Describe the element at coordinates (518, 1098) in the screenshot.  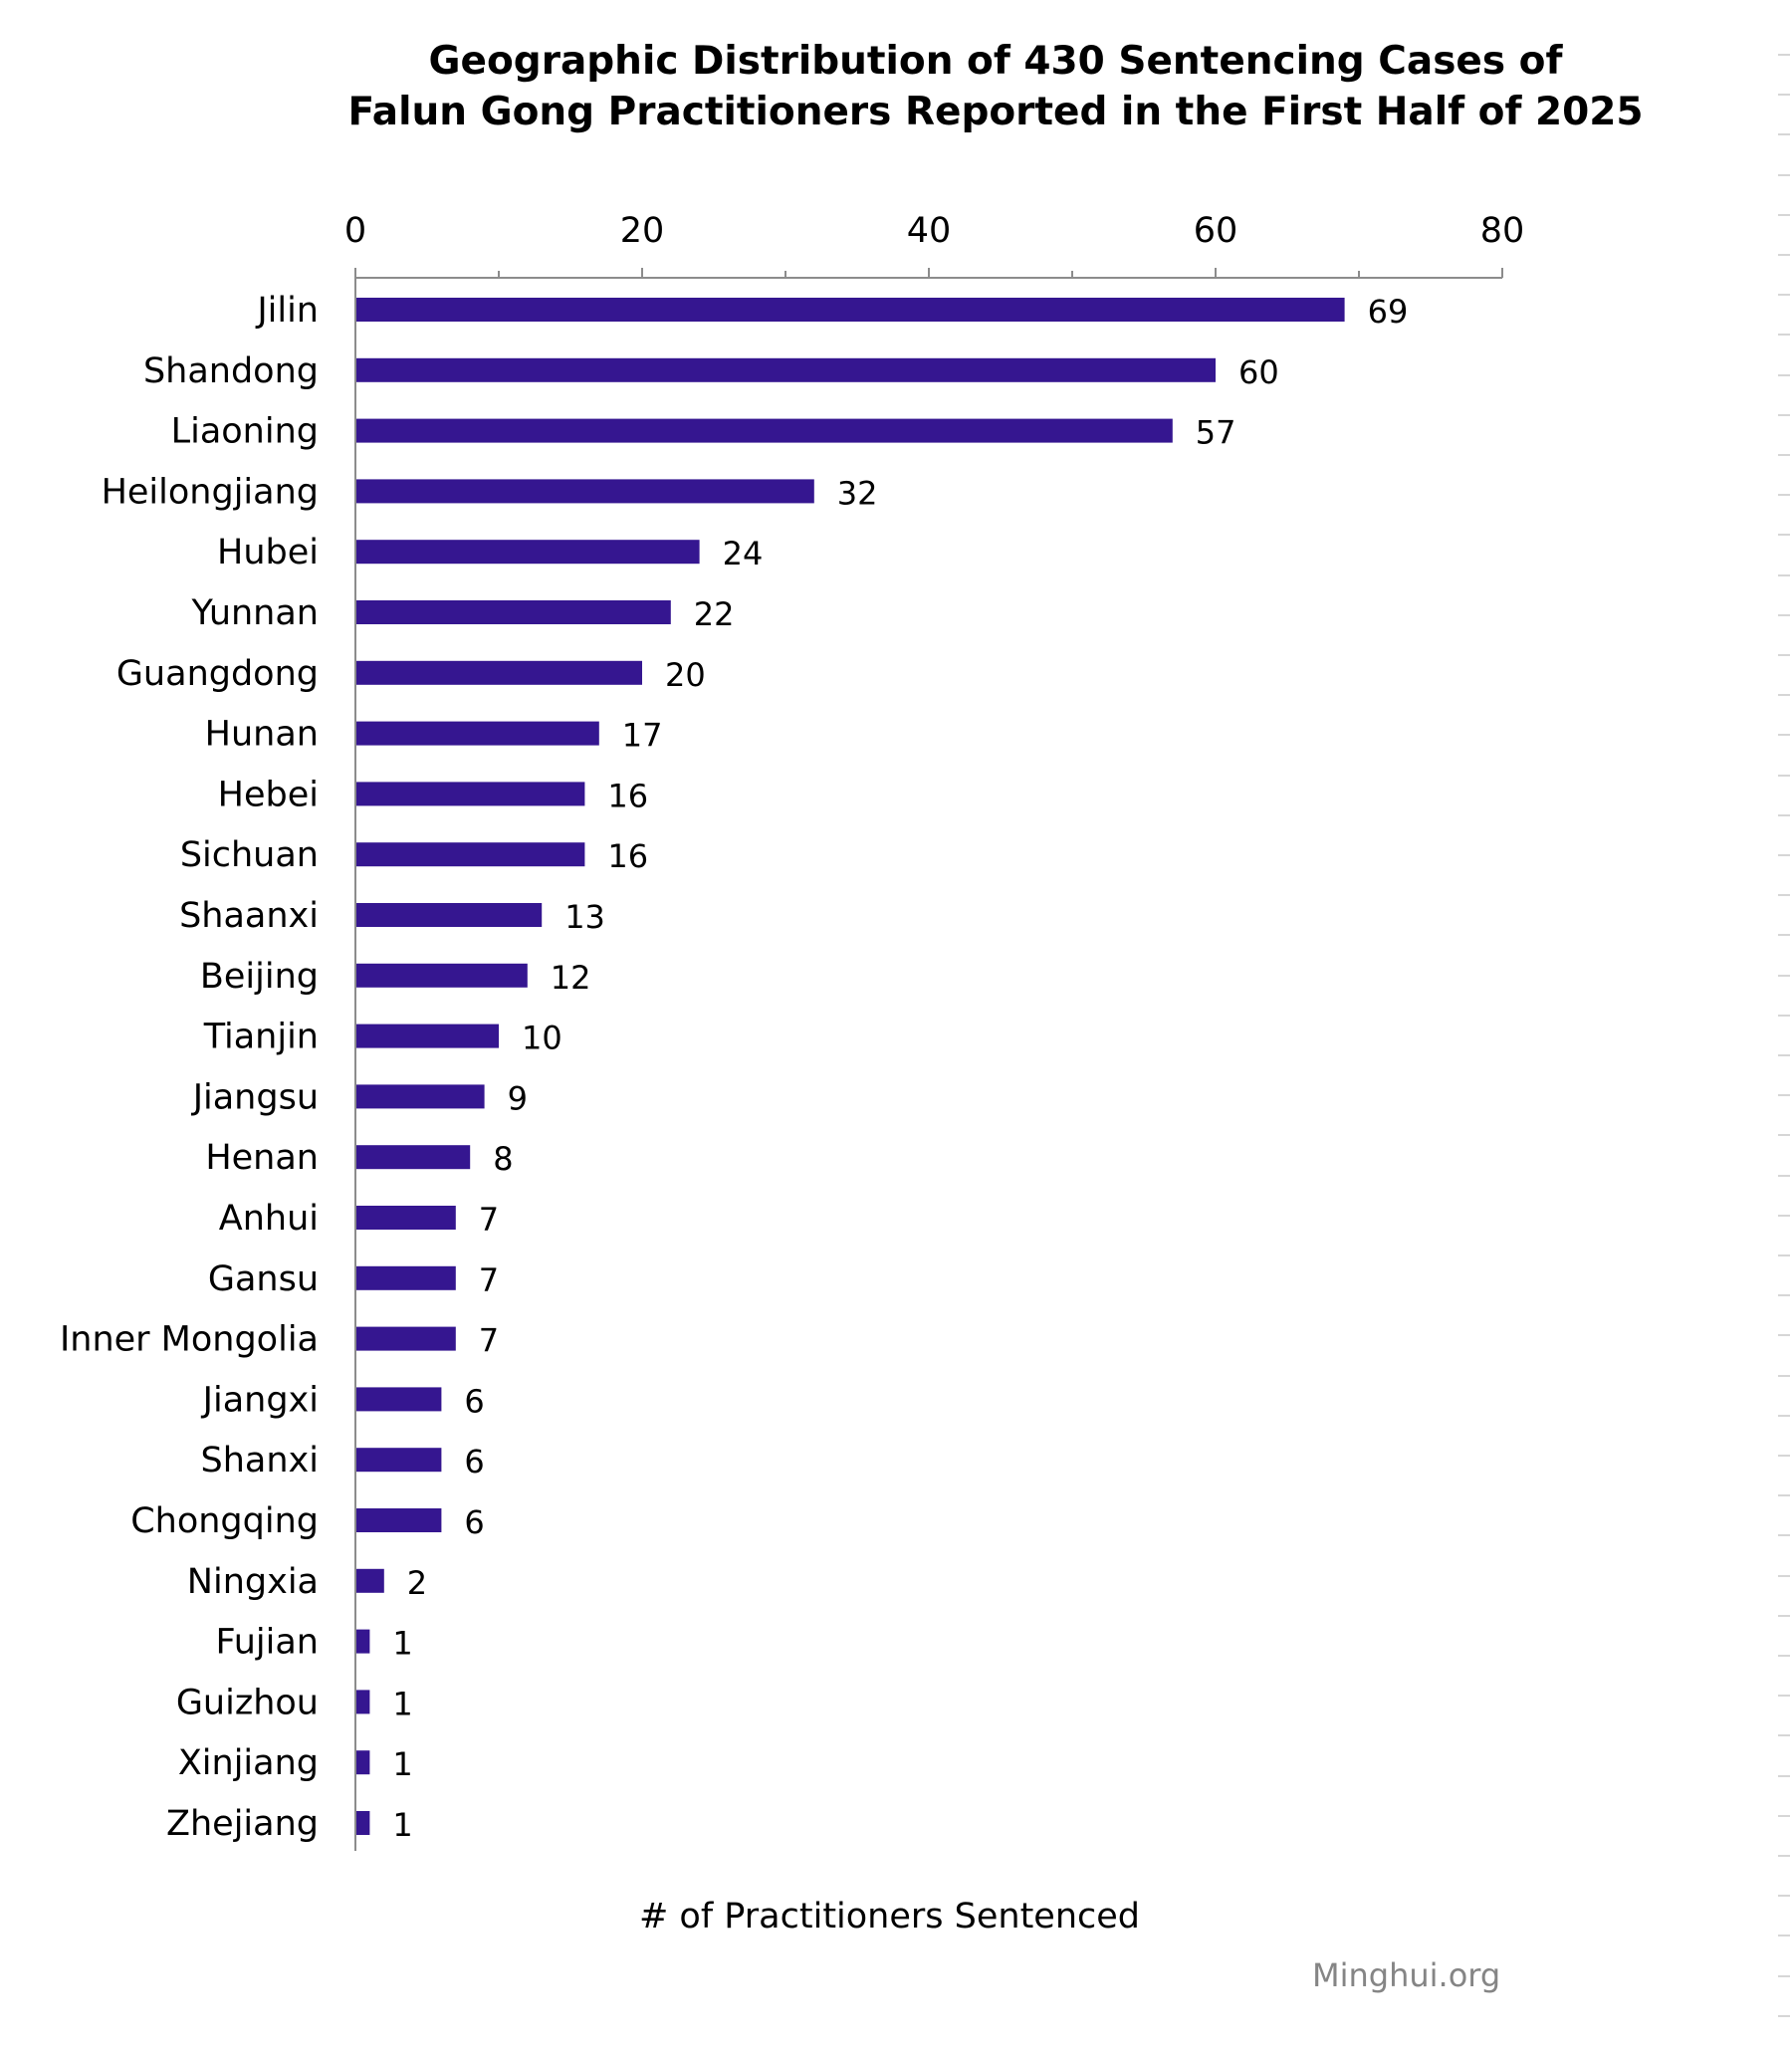
I see `value-label: 9` at that location.